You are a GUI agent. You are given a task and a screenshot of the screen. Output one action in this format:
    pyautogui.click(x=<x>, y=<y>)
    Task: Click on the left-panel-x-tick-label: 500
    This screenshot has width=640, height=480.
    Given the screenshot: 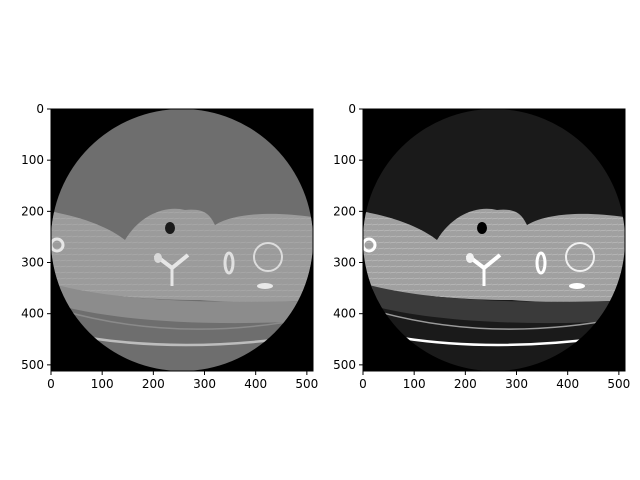 What is the action you would take?
    pyautogui.click(x=306, y=384)
    